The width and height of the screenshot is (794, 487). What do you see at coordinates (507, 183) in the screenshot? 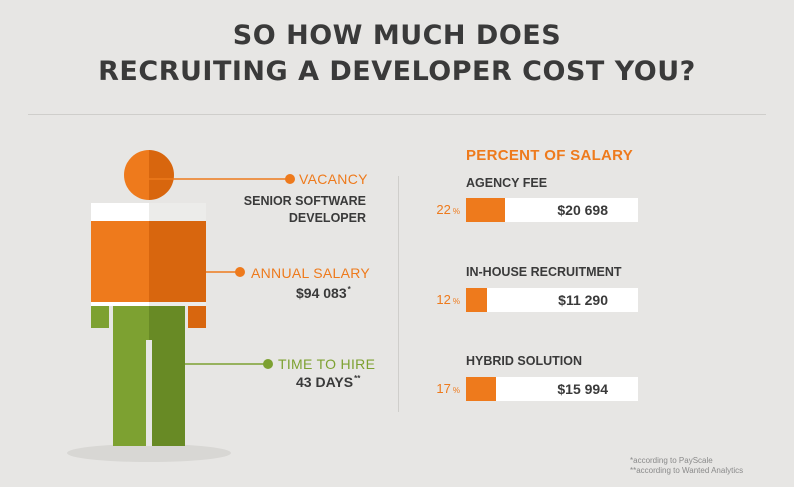
I see `agency-fee-label: AGENCY FEE` at bounding box center [507, 183].